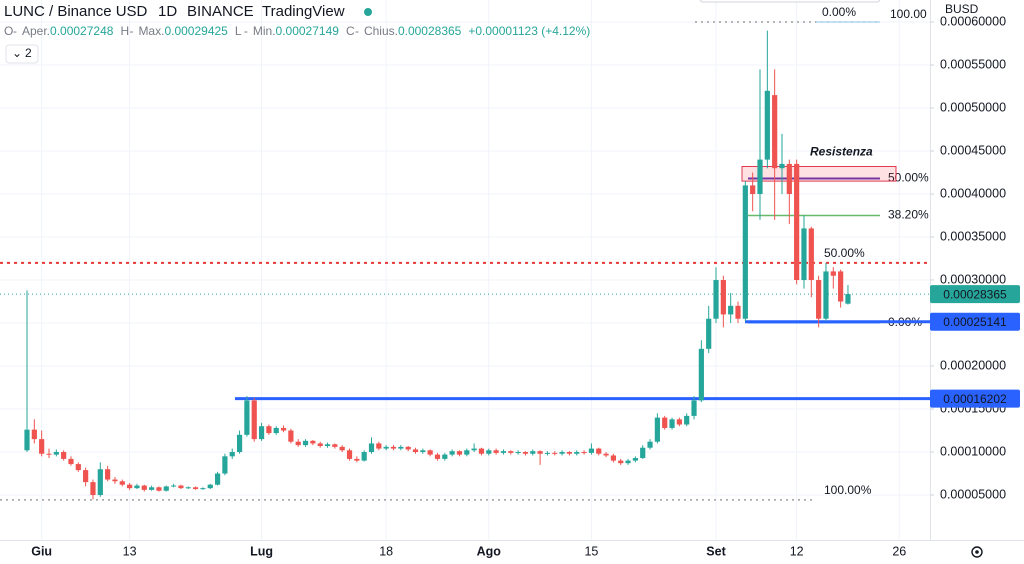 Image resolution: width=1024 pixels, height=564 pixels. I want to click on y-tick-label: 0.00040000, so click(973, 193).